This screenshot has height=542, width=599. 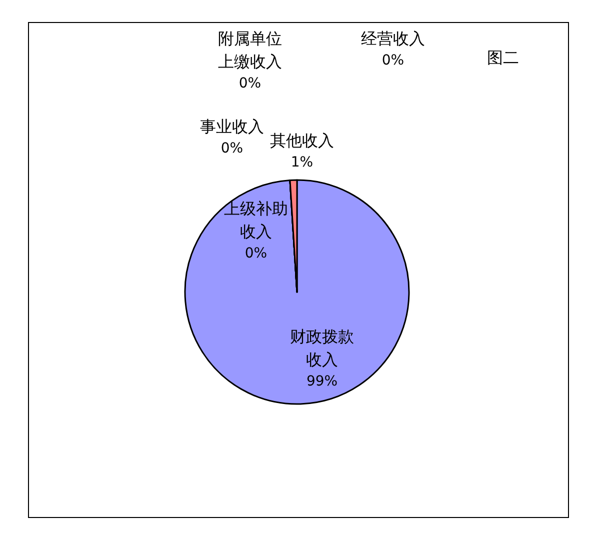 What do you see at coordinates (302, 162) in the screenshot?
I see `data-label: 1%` at bounding box center [302, 162].